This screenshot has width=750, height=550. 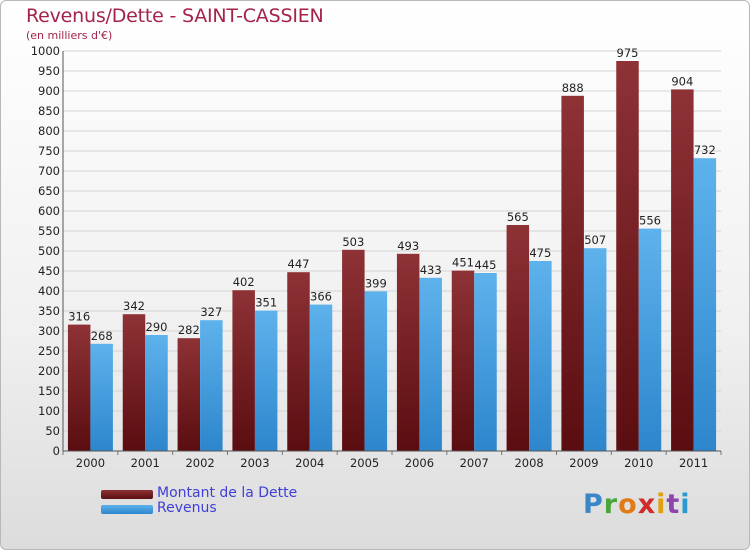 What do you see at coordinates (49, 351) in the screenshot?
I see `y-tick-label: 250` at bounding box center [49, 351].